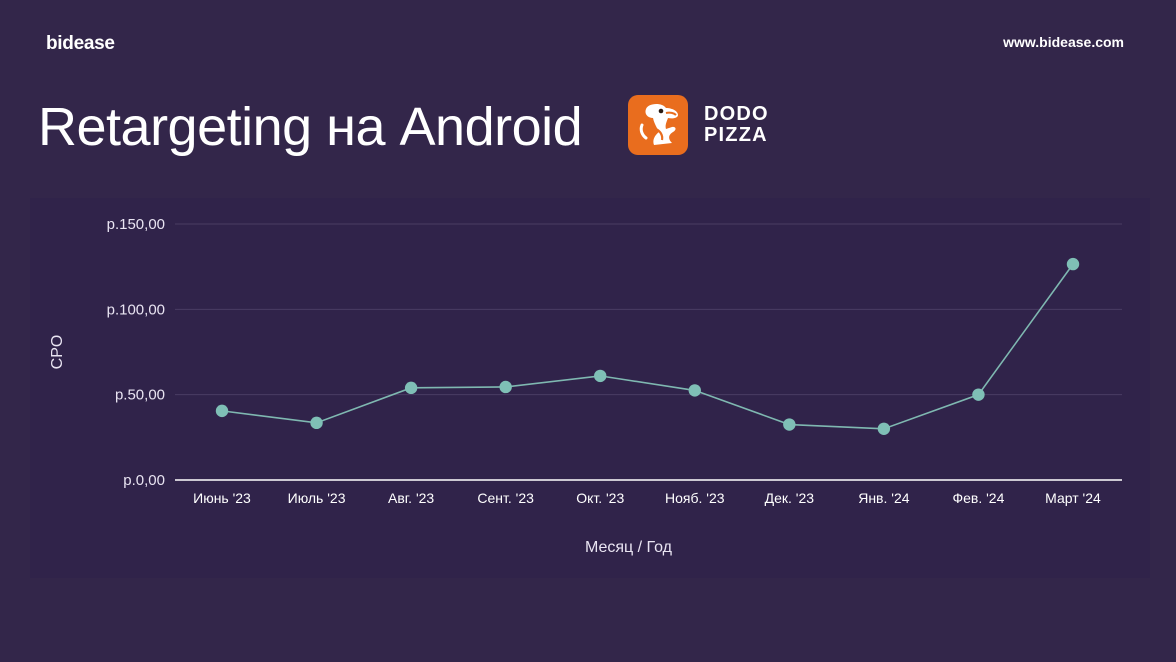 The width and height of the screenshot is (1176, 662). What do you see at coordinates (629, 547) in the screenshot?
I see `x-axis-title: Месяц / Год` at bounding box center [629, 547].